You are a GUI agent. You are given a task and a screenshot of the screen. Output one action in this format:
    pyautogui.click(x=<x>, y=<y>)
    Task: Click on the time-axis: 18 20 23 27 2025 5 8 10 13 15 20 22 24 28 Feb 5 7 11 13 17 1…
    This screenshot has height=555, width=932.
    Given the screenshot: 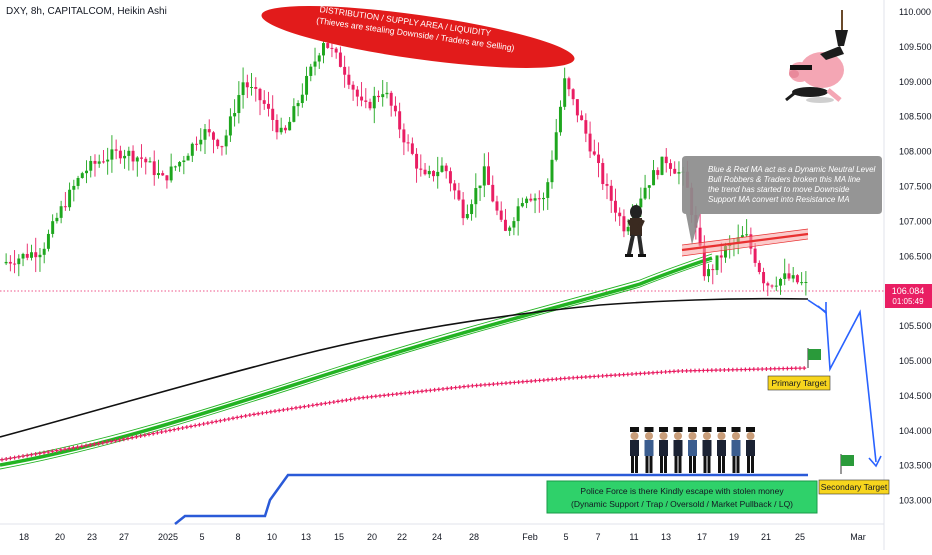 What is the action you would take?
    pyautogui.click(x=442, y=537)
    